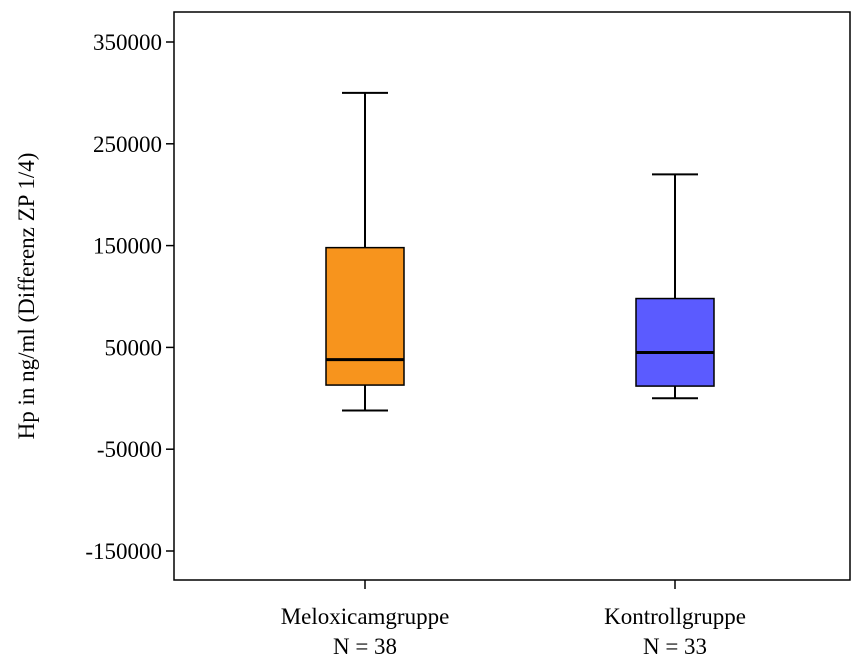 Image resolution: width=853 pixels, height=662 pixels. What do you see at coordinates (675, 616) in the screenshot?
I see `x-category-label: Kontrollgruppe` at bounding box center [675, 616].